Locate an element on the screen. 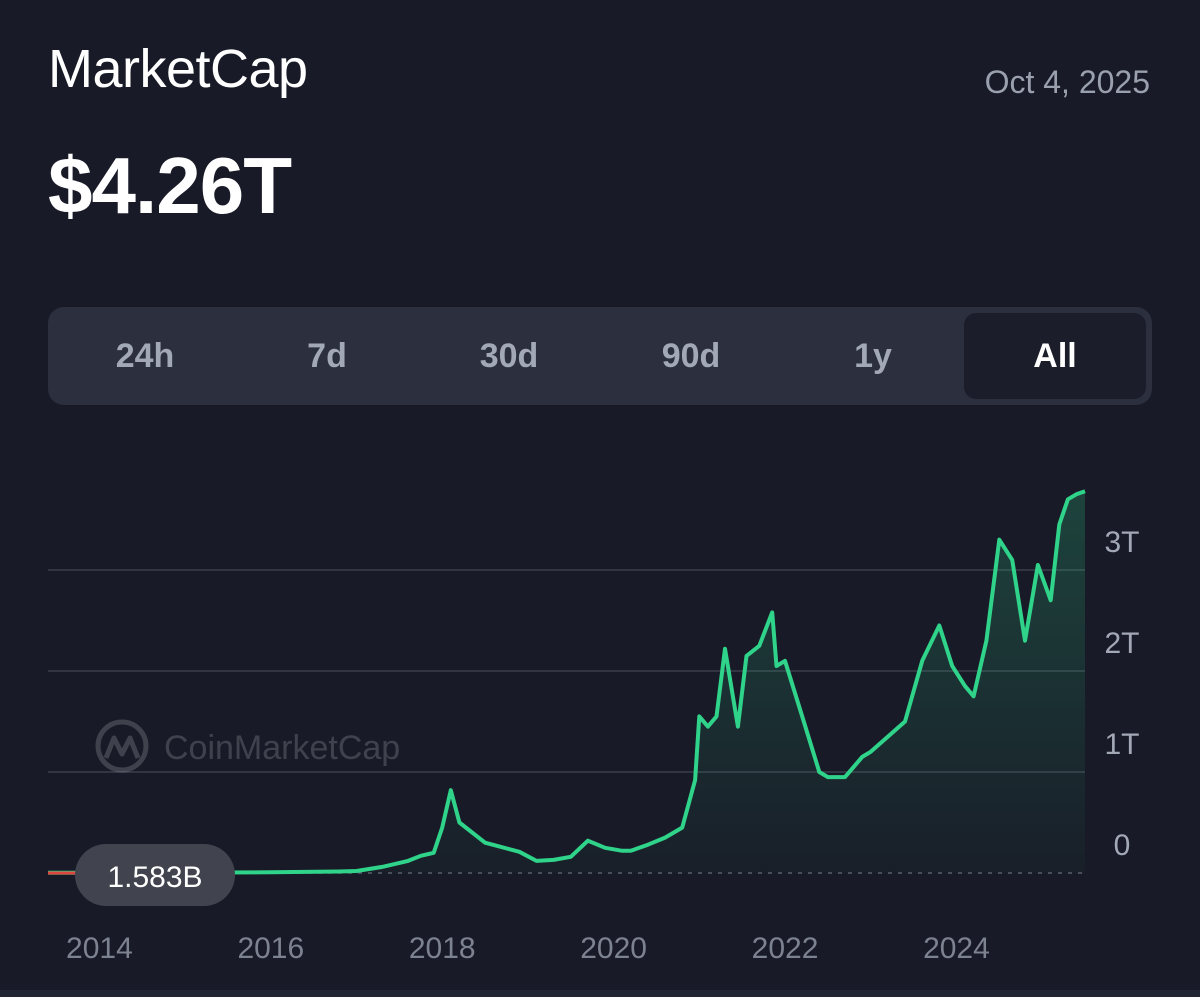 The height and width of the screenshot is (997, 1200). watermark: CoinMarketCap is located at coordinates (247, 746).